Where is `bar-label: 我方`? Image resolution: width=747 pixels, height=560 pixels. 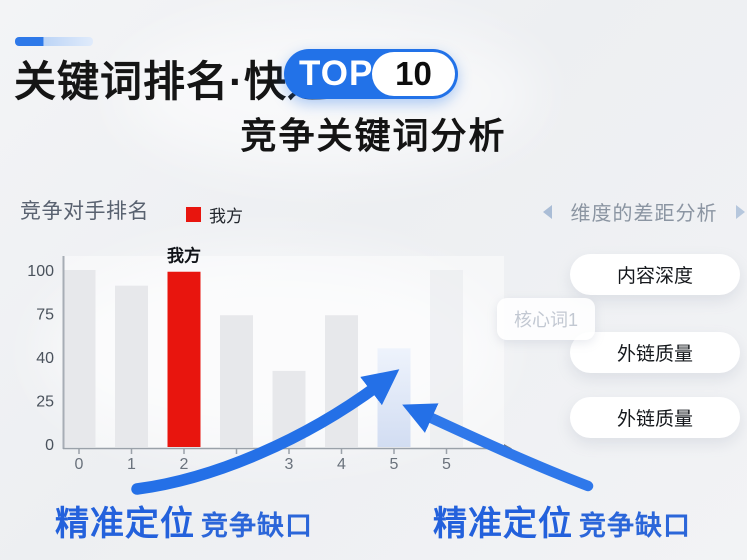 bar-label: 我方 is located at coordinates (184, 256).